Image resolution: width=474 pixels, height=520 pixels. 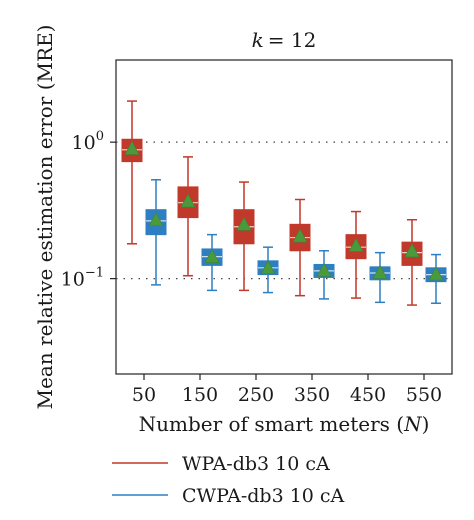 I want to click on y-tick-label: 10⁻¹, so click(x=82, y=278).